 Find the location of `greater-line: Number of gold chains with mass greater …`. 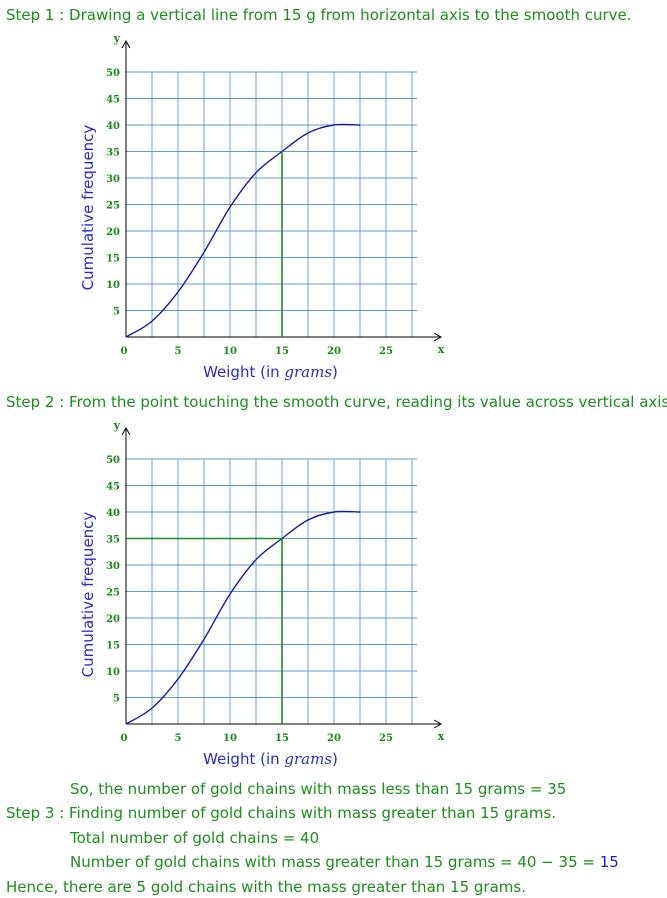

greater-line: Number of gold chains with mass greater … is located at coordinates (344, 862).